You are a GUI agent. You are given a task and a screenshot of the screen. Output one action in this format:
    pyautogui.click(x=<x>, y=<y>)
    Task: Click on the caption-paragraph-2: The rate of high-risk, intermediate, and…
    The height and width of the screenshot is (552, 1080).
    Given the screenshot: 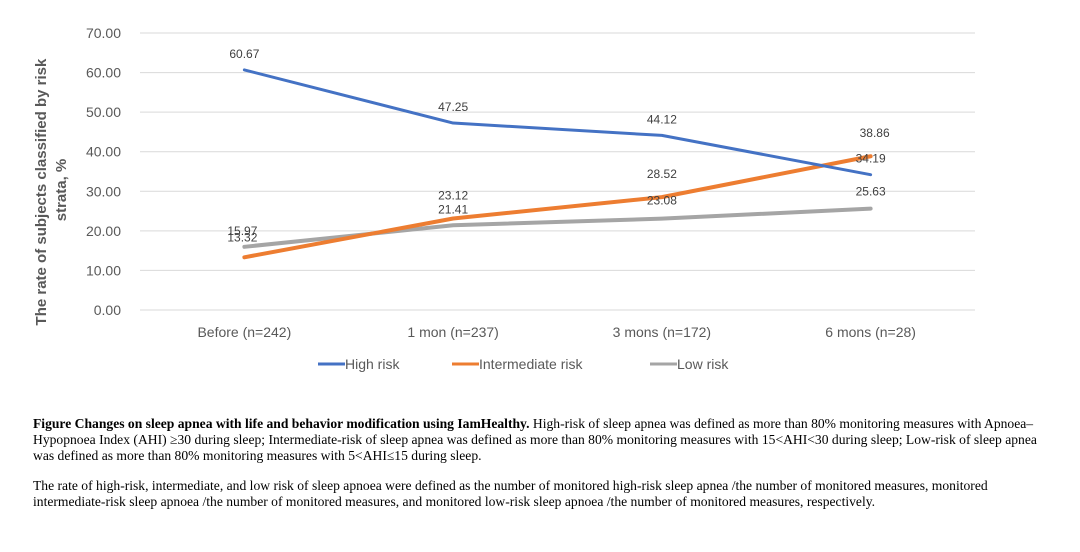 What is the action you would take?
    pyautogui.click(x=510, y=493)
    